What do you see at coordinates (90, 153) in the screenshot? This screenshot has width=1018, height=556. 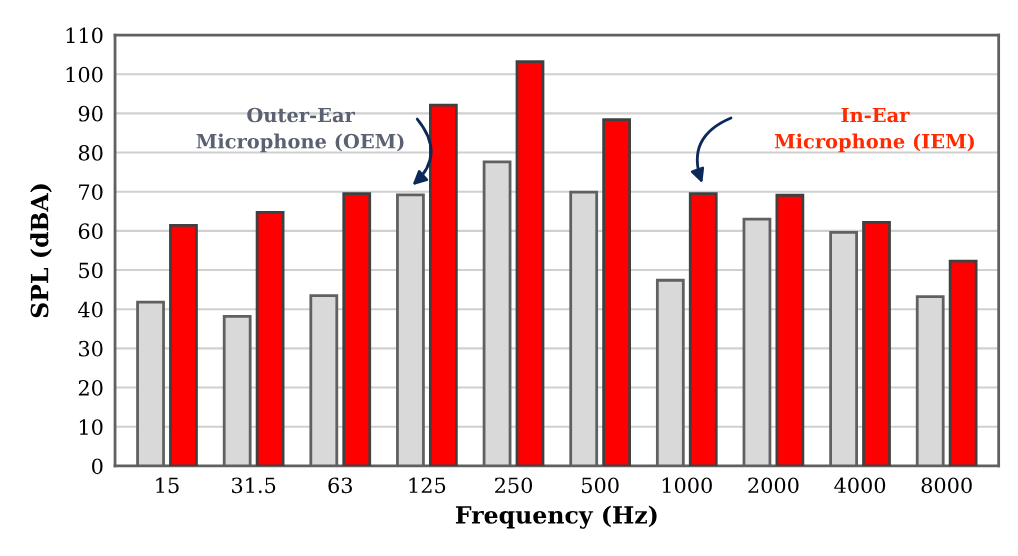 I see `y-tick-label: 80` at bounding box center [90, 153].